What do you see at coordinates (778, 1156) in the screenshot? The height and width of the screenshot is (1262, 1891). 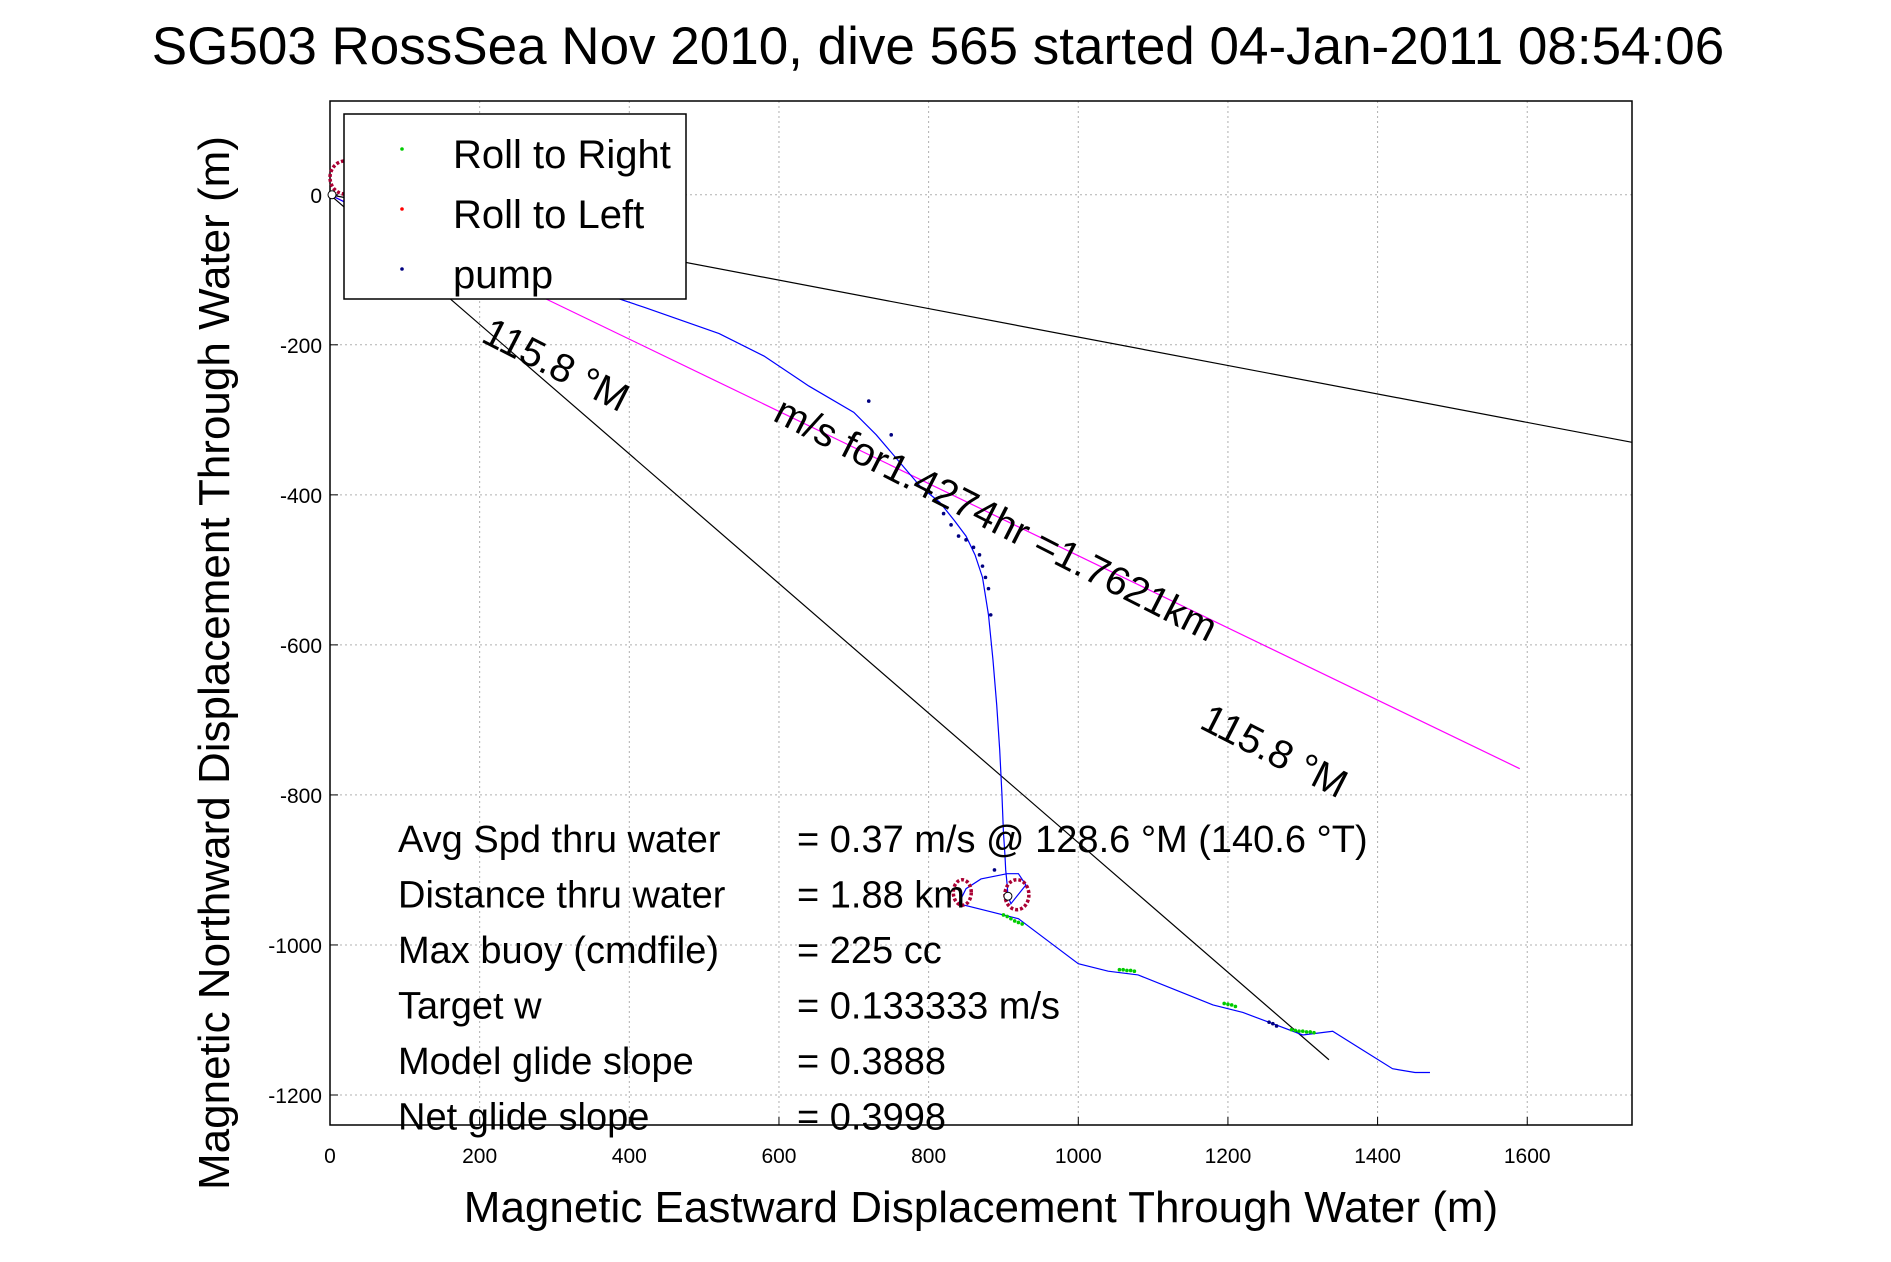 I see `x-tick-label: 600` at bounding box center [778, 1156].